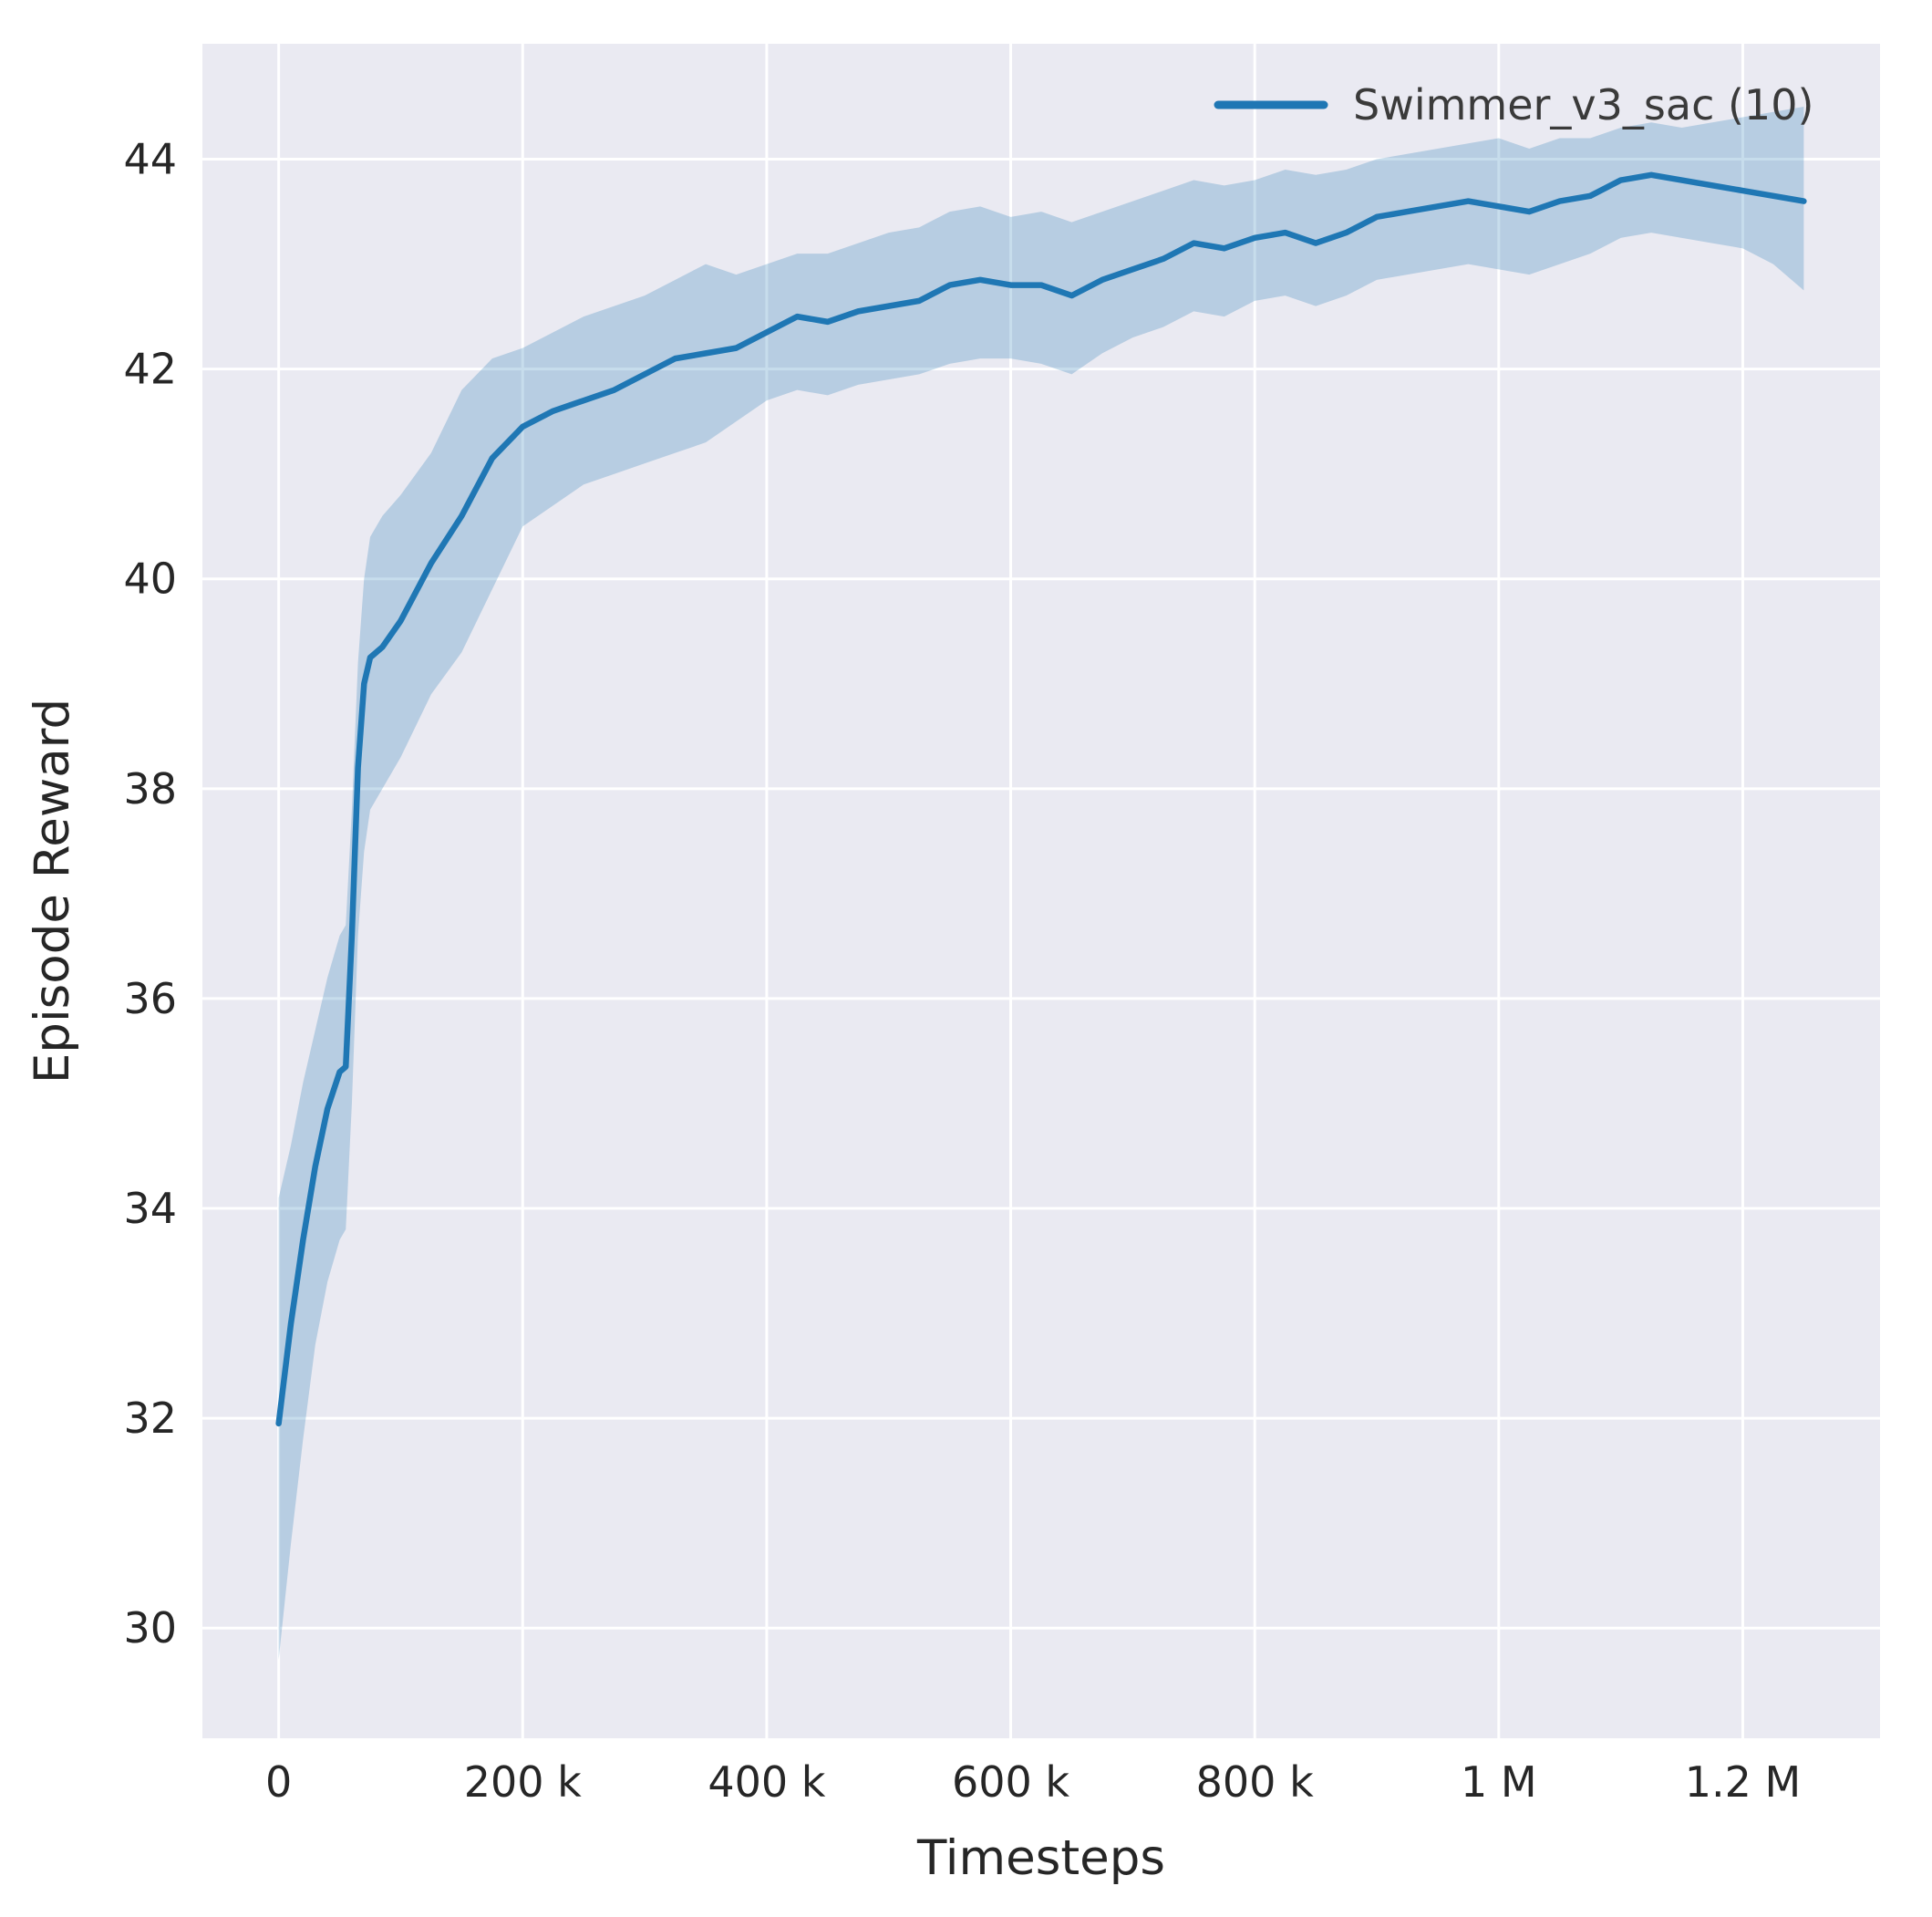  What do you see at coordinates (150, 788) in the screenshot?
I see `y-tick-label: 38` at bounding box center [150, 788].